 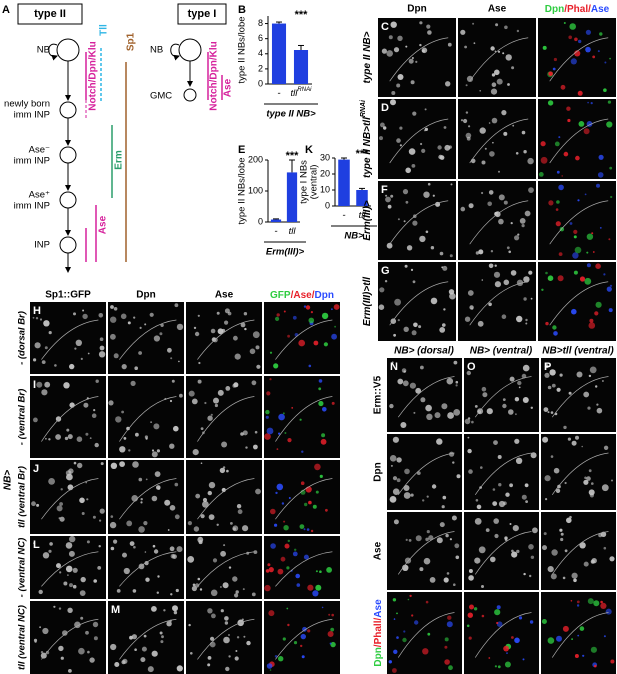 What do you see at coordinates (279, 53) in the screenshot?
I see `bar` at bounding box center [279, 53].